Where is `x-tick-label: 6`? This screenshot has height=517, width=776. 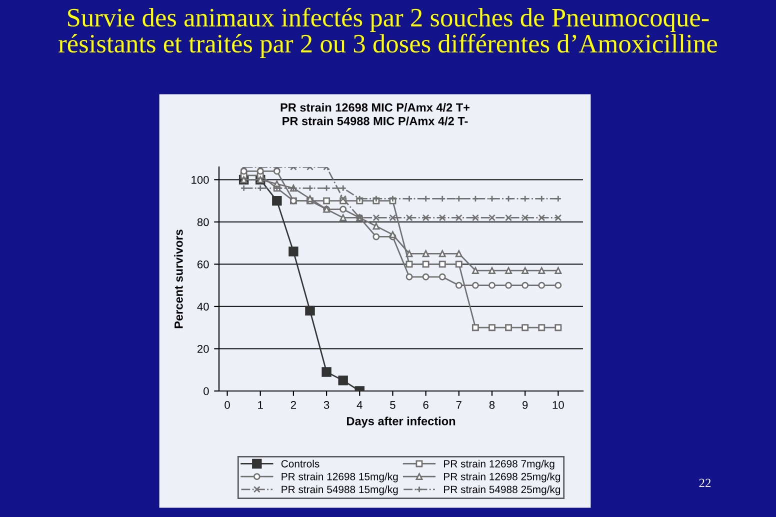 x-tick-label: 6 is located at coordinates (425, 405).